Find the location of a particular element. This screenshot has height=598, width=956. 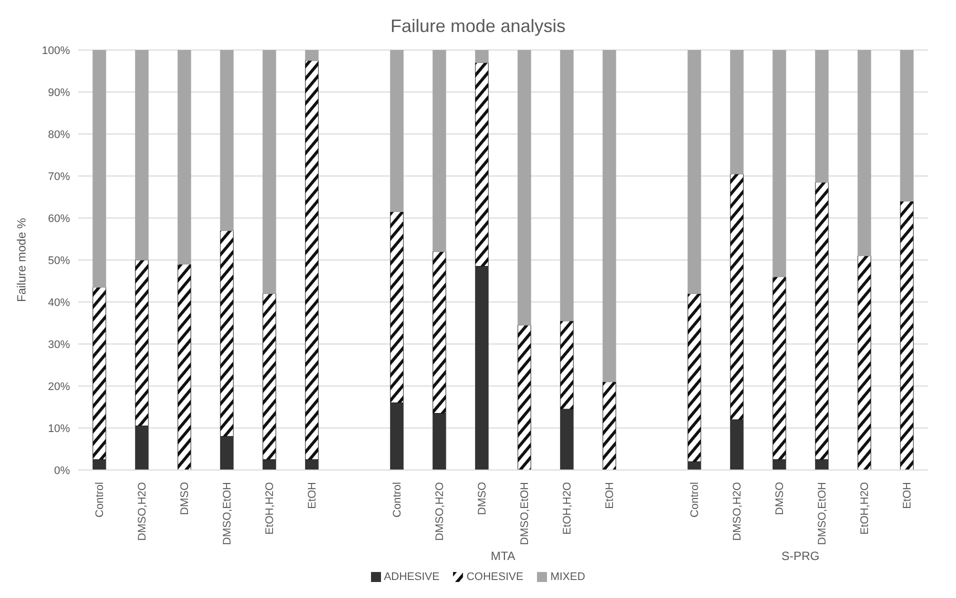

y-tick-label: 100% is located at coordinates (56, 50).